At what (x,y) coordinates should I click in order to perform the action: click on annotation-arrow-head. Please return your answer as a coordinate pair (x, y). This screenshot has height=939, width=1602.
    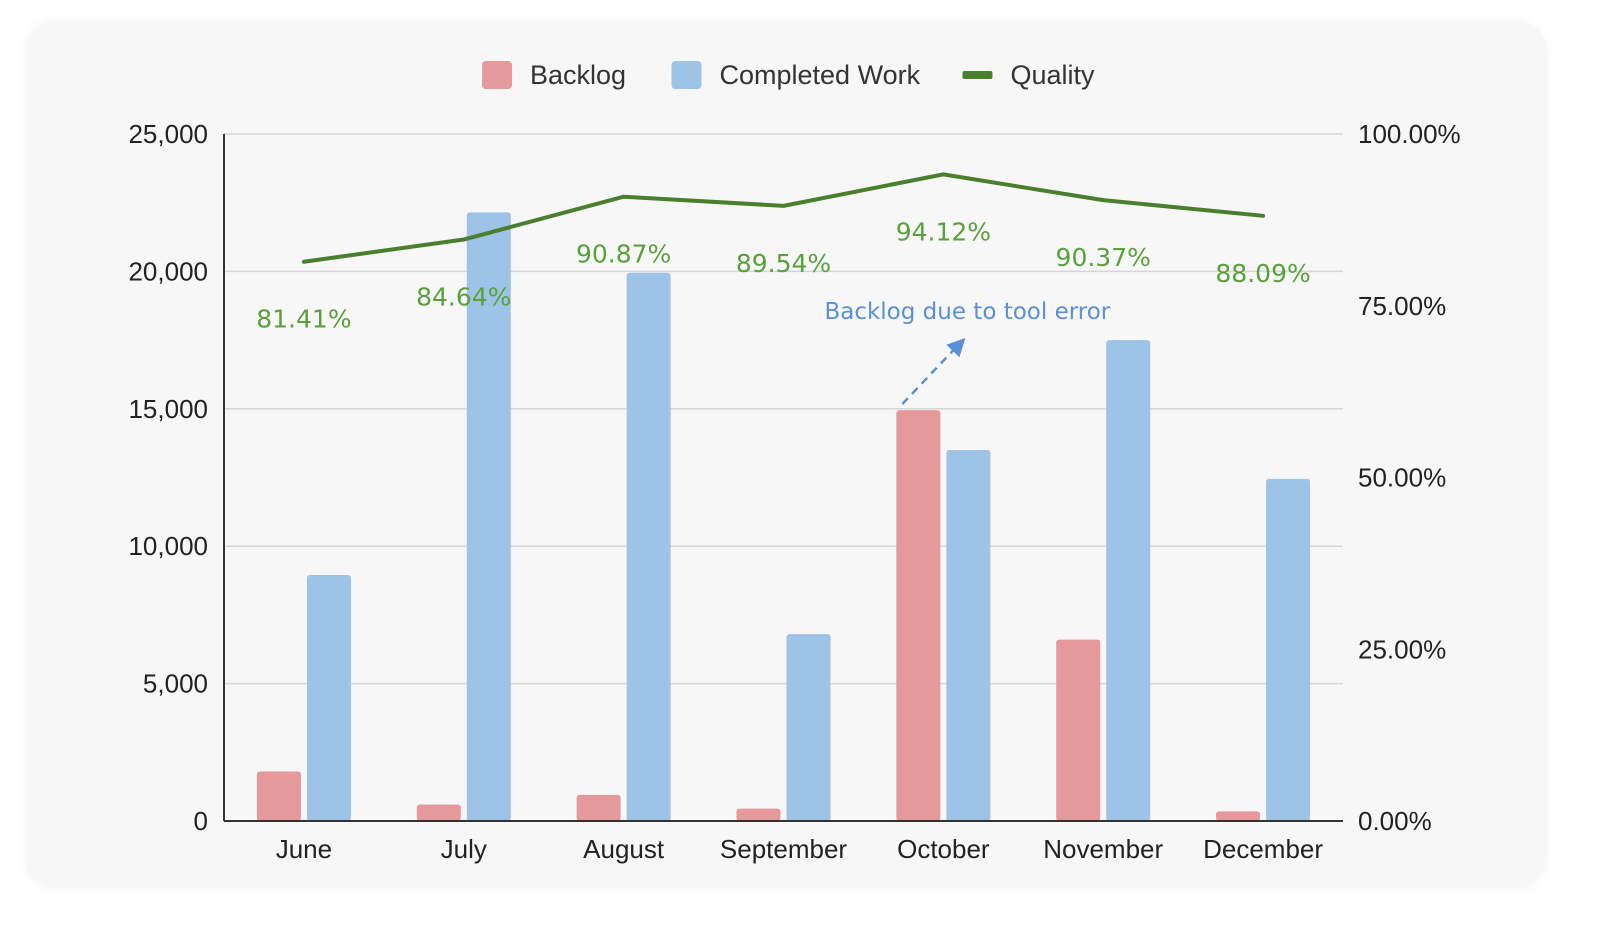
    Looking at the image, I should click on (956, 348).